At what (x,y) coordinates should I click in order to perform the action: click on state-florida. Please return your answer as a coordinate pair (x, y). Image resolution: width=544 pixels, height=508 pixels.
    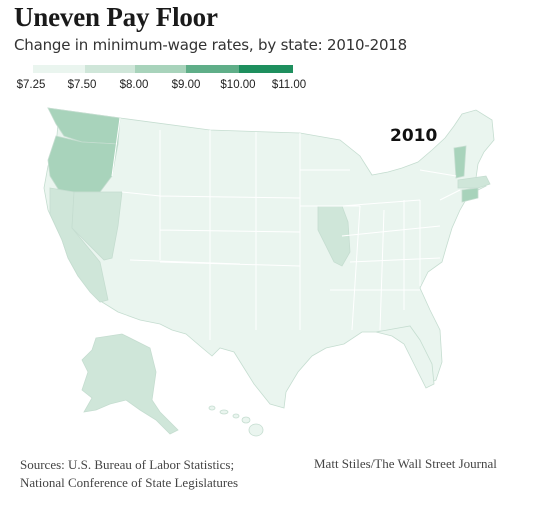
    Looking at the image, I should click on (405, 357).